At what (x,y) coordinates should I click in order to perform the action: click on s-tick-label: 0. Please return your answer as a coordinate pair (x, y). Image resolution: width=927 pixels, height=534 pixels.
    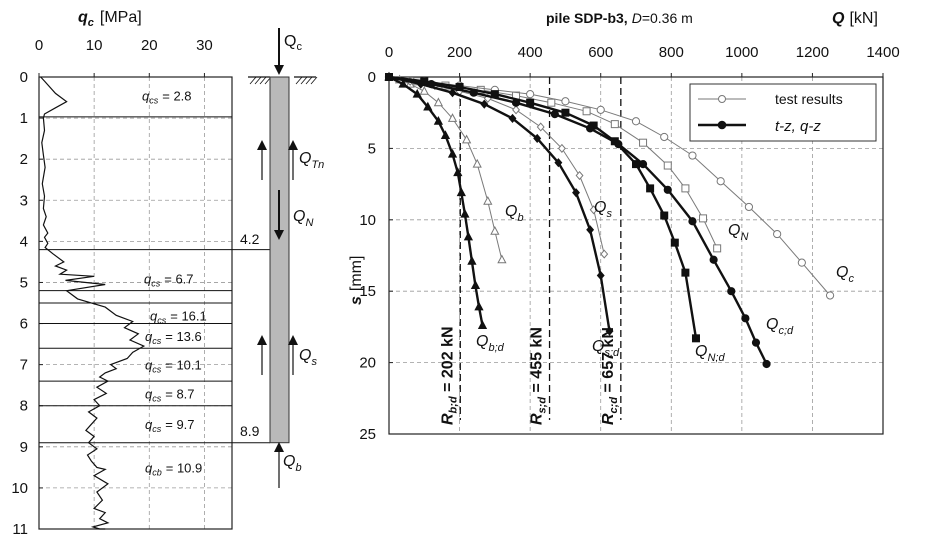
    Looking at the image, I should click on (372, 77).